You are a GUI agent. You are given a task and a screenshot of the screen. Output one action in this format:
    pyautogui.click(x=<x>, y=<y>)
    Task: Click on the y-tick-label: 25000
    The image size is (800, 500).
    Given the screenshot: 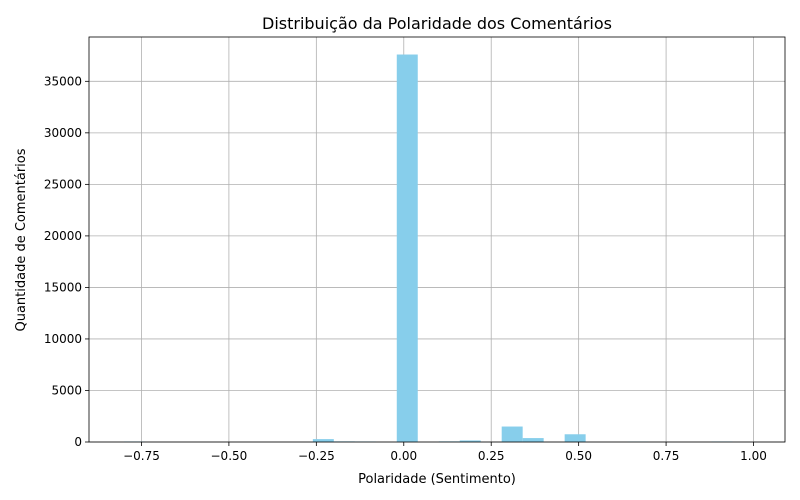 What is the action you would take?
    pyautogui.click(x=63, y=184)
    